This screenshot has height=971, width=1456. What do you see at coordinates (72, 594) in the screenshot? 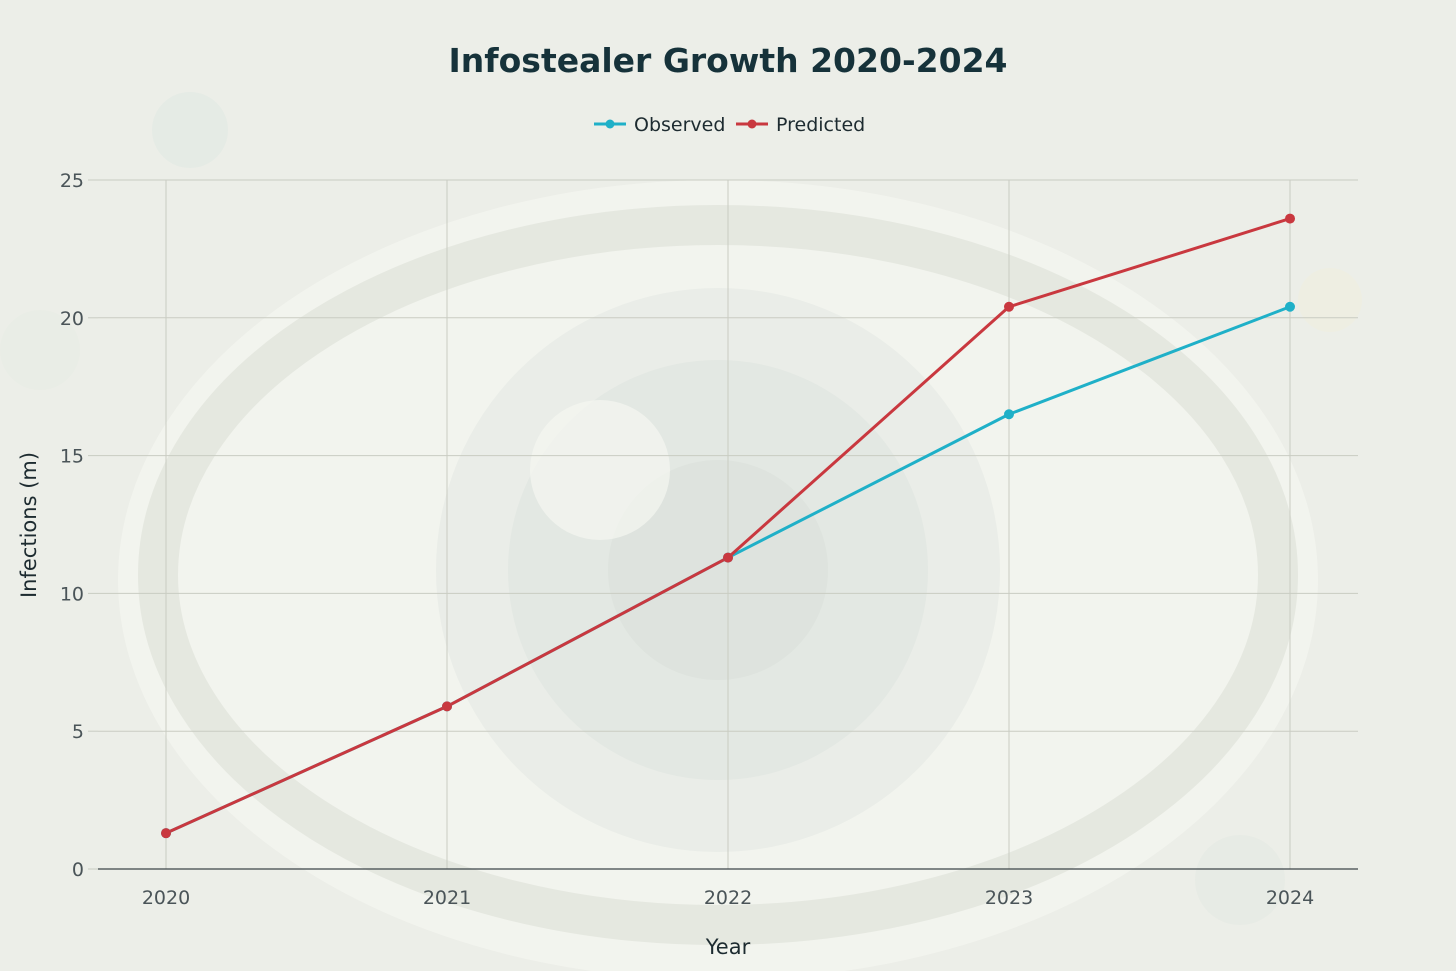
I see `y-tick-label: 10` at bounding box center [72, 594].